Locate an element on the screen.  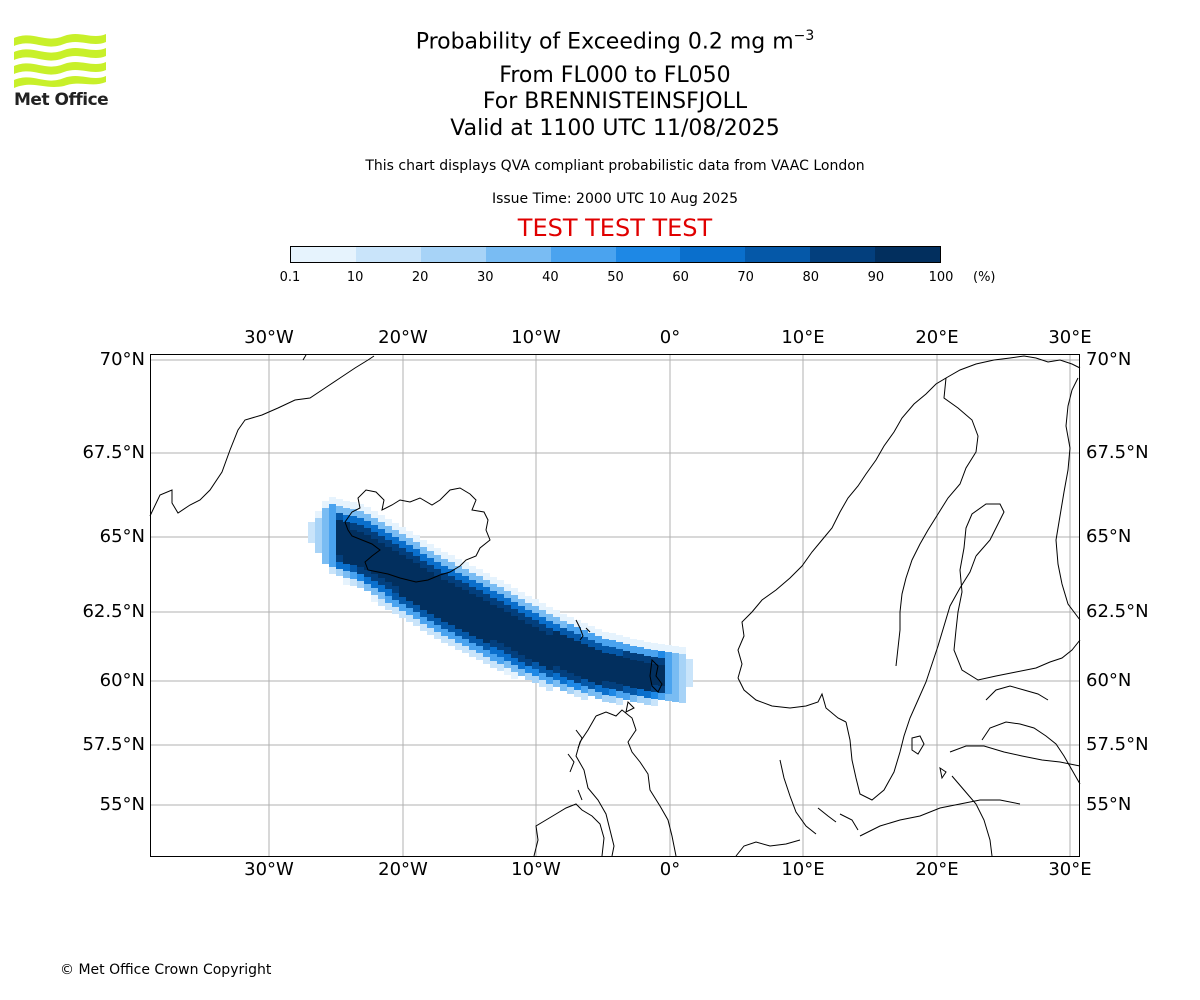
latitude-label: 65°N is located at coordinates (122, 536).